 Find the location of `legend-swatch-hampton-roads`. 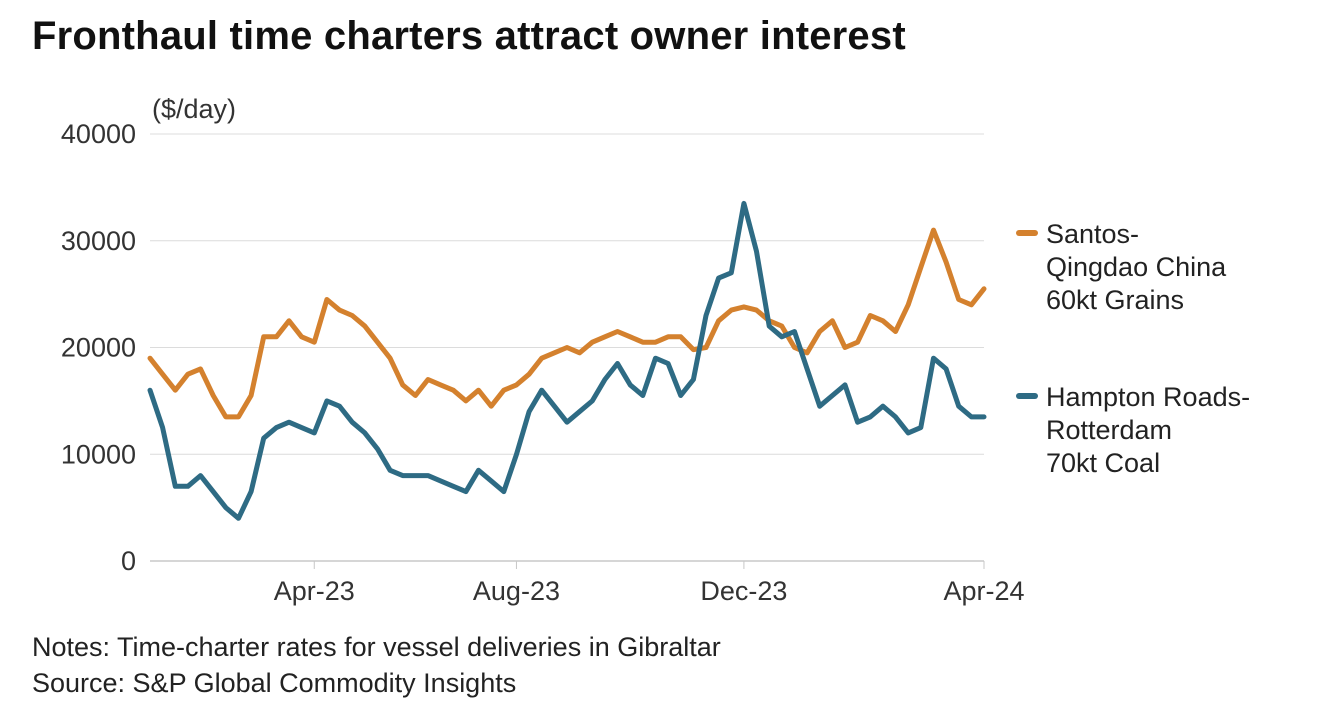

legend-swatch-hampton-roads is located at coordinates (1027, 396).